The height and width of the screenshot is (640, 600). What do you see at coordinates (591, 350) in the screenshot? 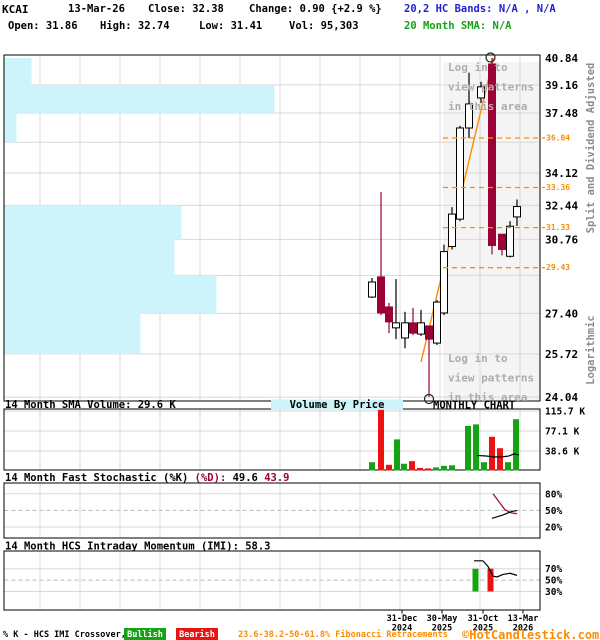
I see `axis-note-logarithmic: Logarithmic` at bounding box center [591, 350].